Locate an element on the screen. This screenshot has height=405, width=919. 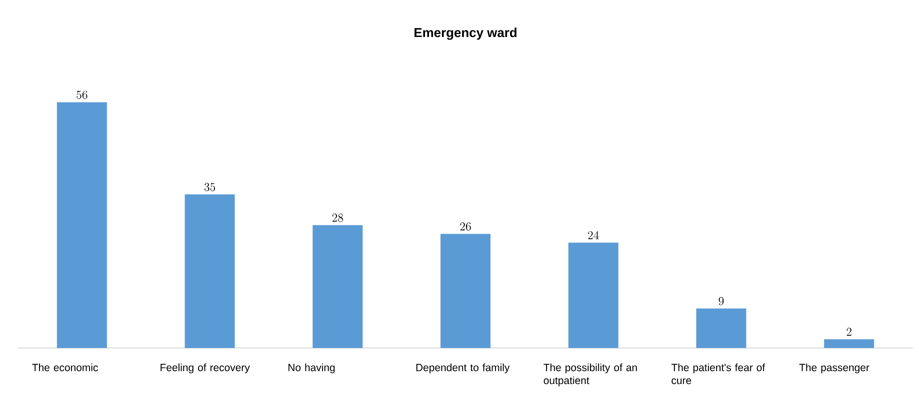
x-tick-label: Feeling of recovery is located at coordinates (205, 369).